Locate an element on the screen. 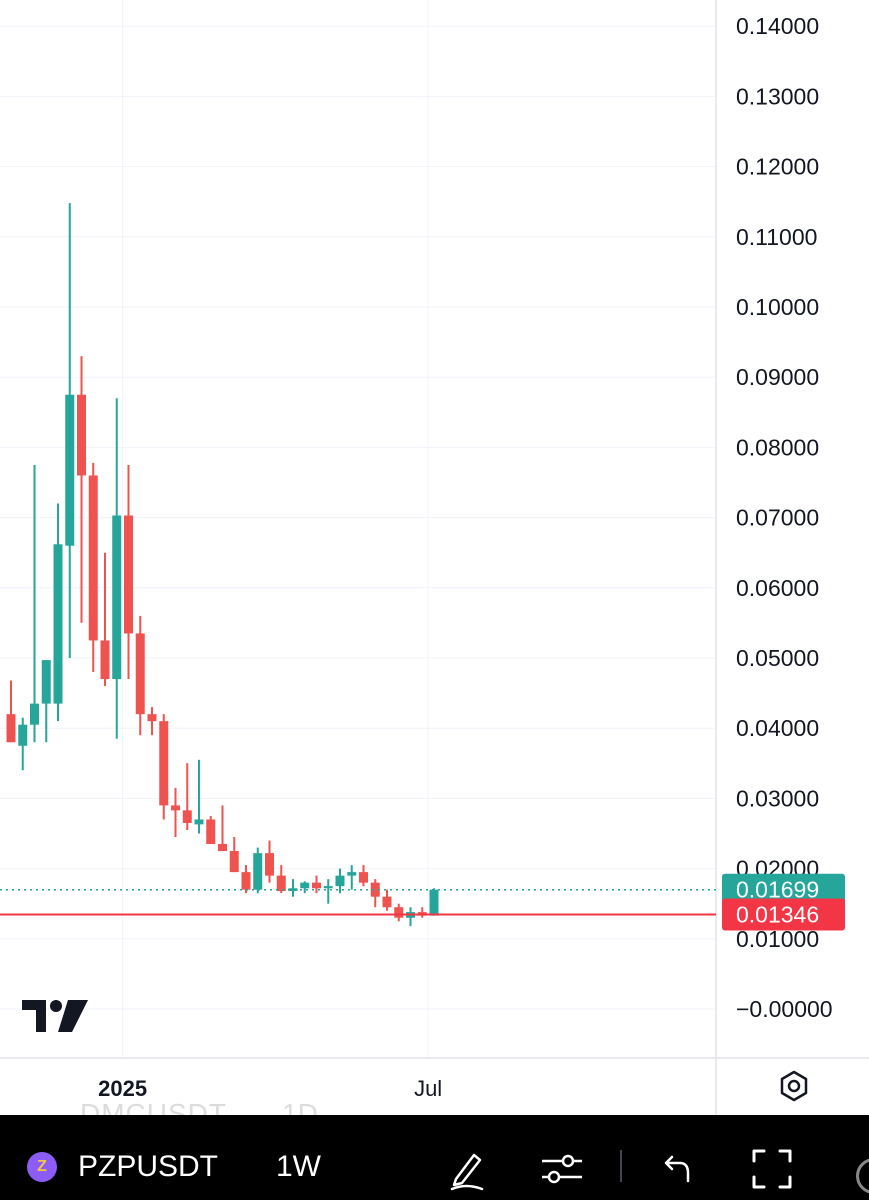  price-axis-label: 0.04000 is located at coordinates (777, 728).